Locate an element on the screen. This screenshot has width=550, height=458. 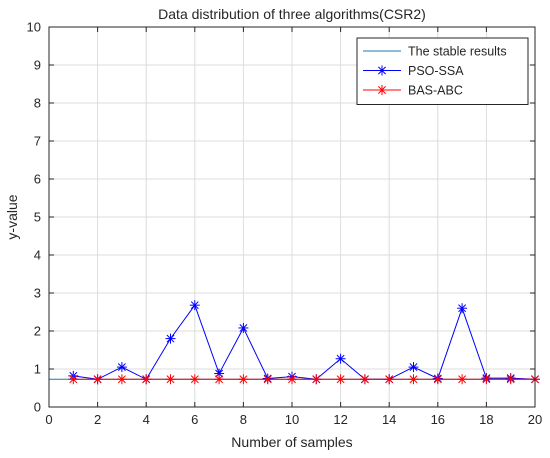
y-tick-label: 3 is located at coordinates (37, 293).